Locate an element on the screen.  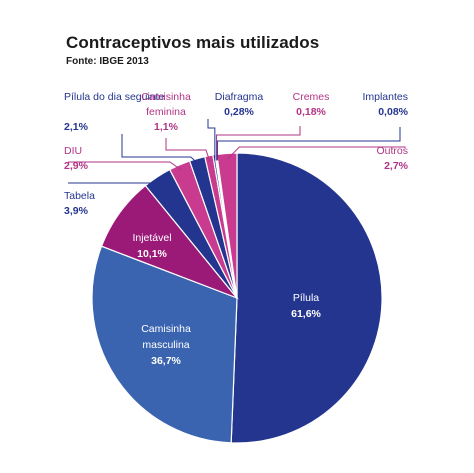
chart-subtitle: Fonte: IBGE 2013 is located at coordinates (107, 61).